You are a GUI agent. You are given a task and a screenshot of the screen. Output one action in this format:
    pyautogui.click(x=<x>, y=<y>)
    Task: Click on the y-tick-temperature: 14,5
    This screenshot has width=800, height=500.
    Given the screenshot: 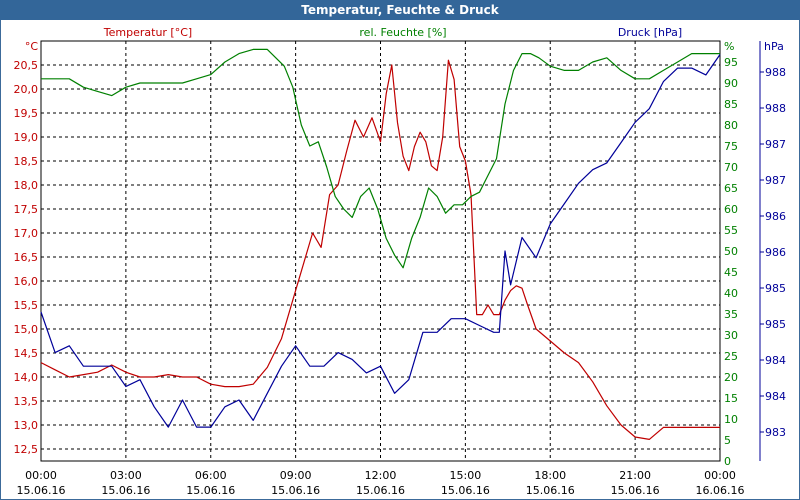 What is the action you would take?
    pyautogui.click(x=26, y=353)
    